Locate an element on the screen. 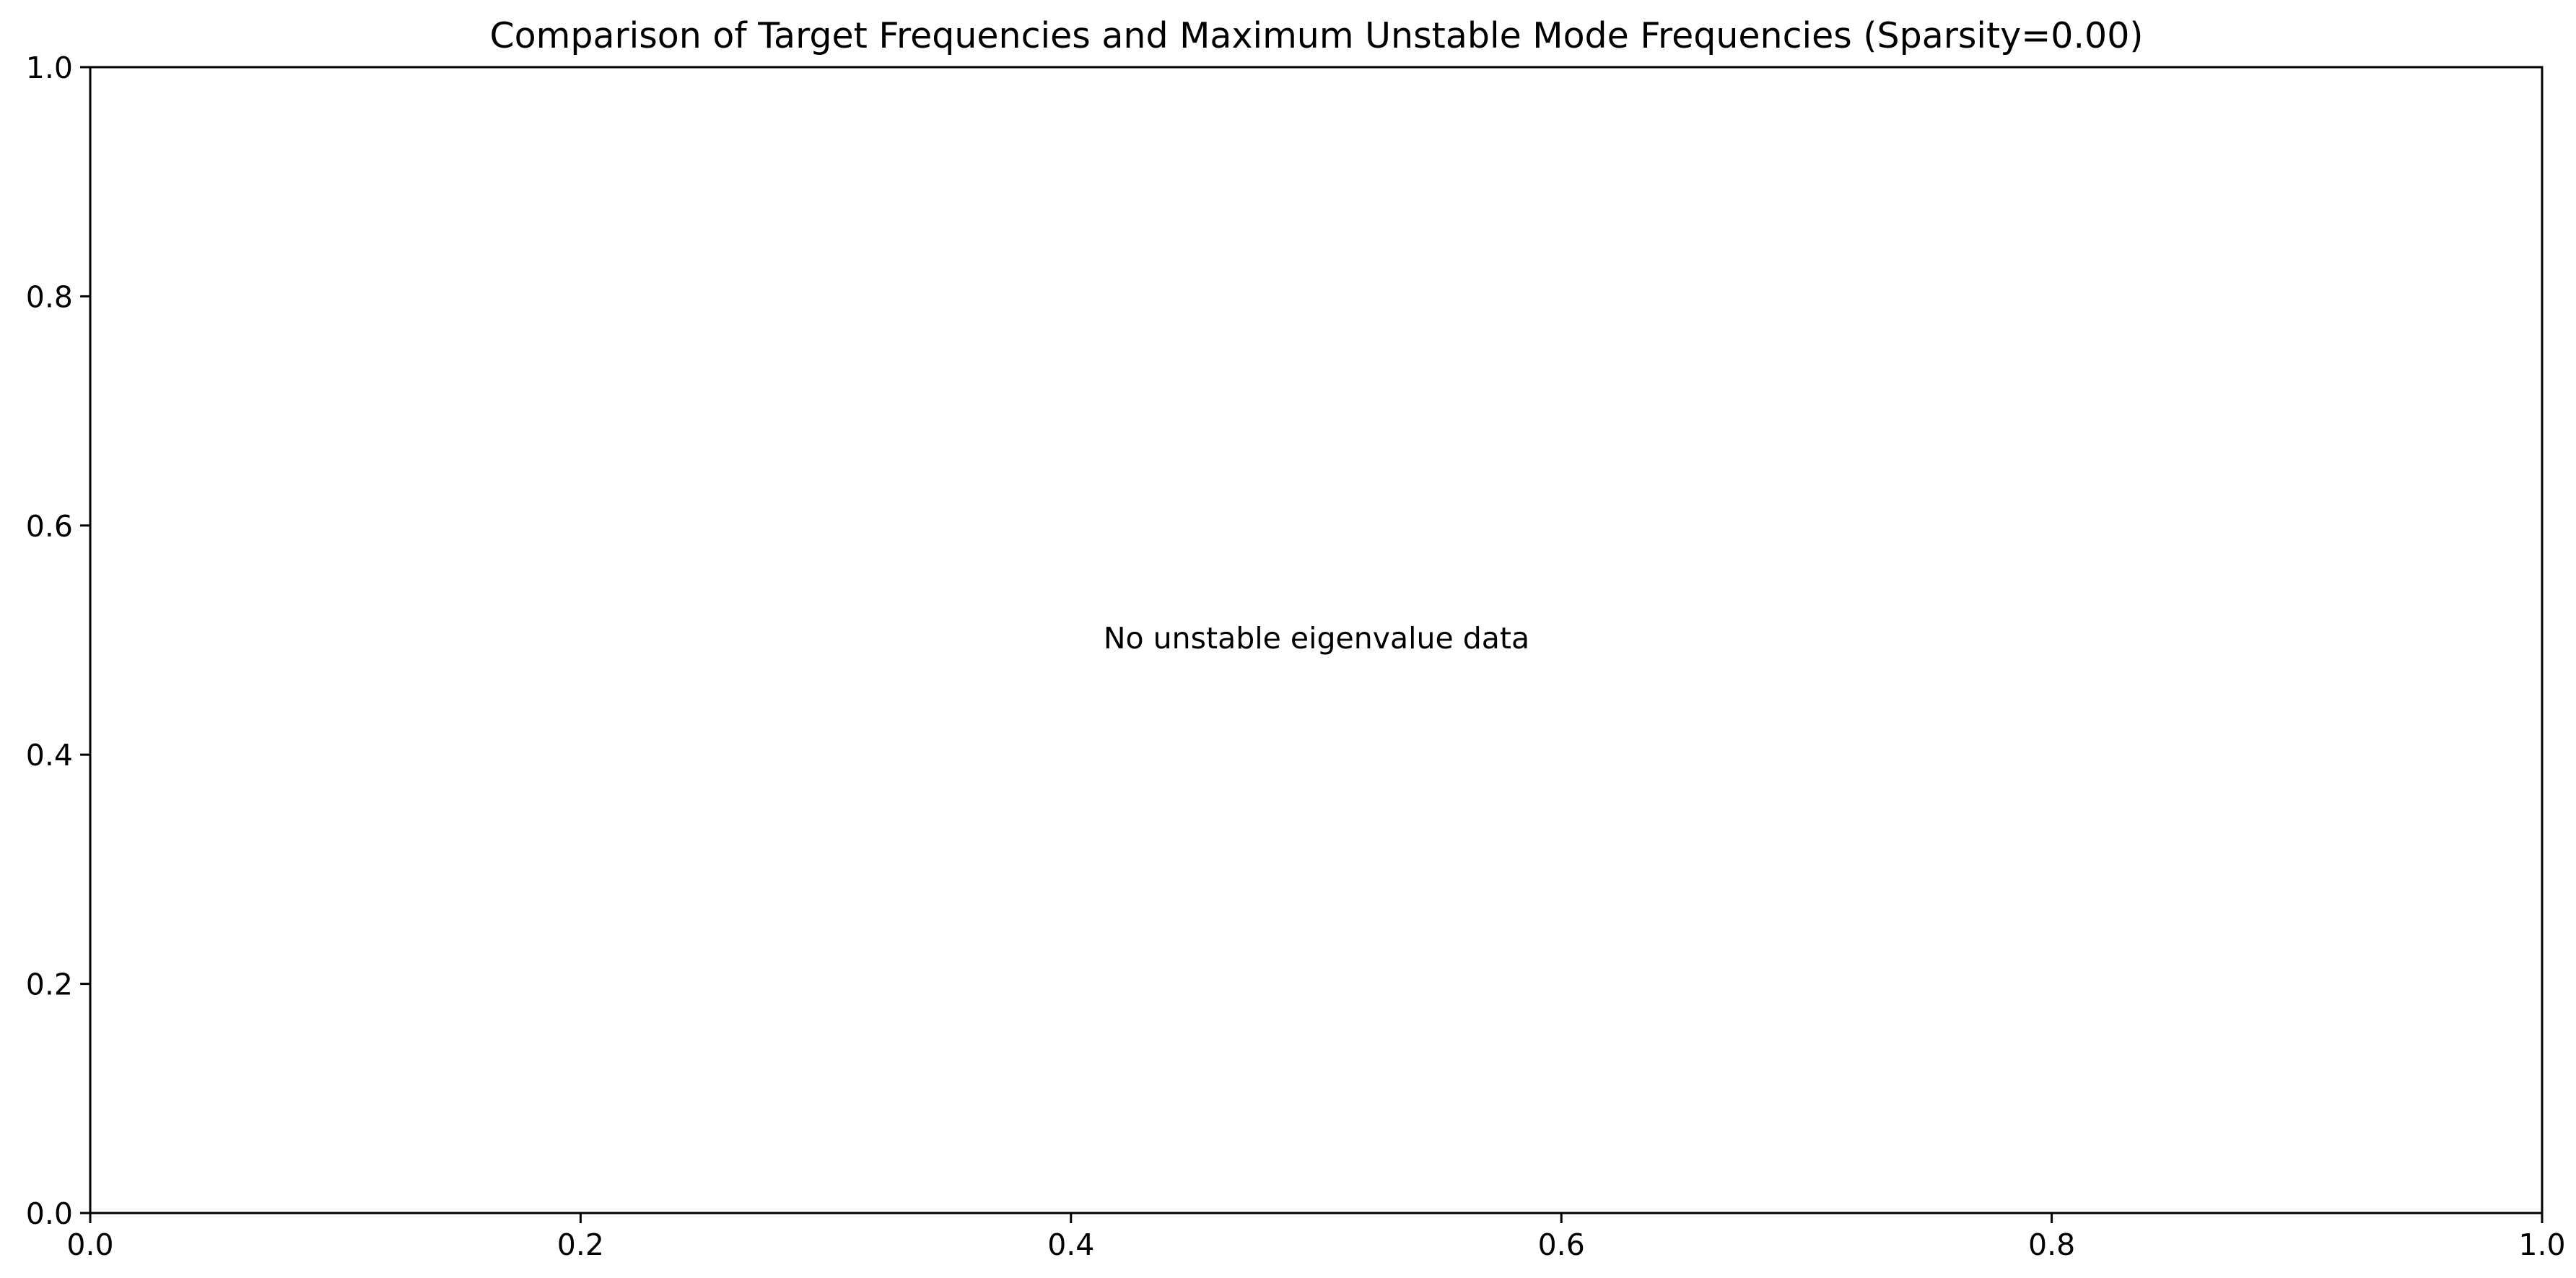 This screenshot has width=2576, height=1278. y-tick-label: 0.8 is located at coordinates (49, 296).